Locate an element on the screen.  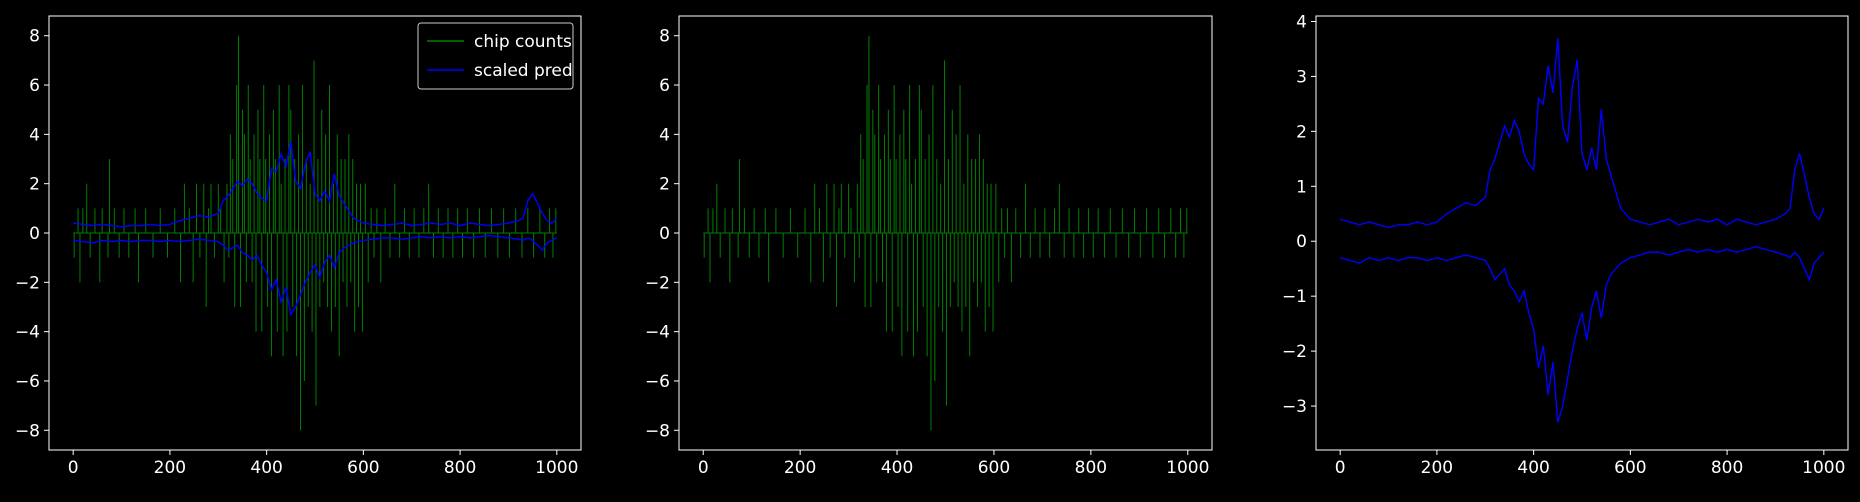
legend-label: scaled pred is located at coordinates (523, 71).